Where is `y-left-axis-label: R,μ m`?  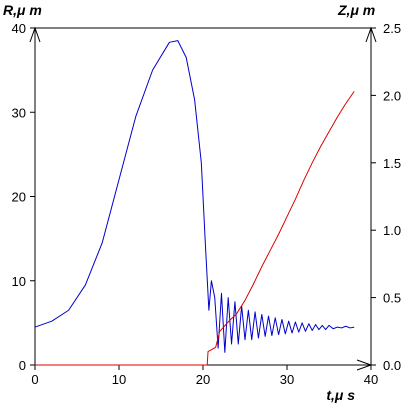
y-left-axis-label: R,μ m is located at coordinates (22, 10).